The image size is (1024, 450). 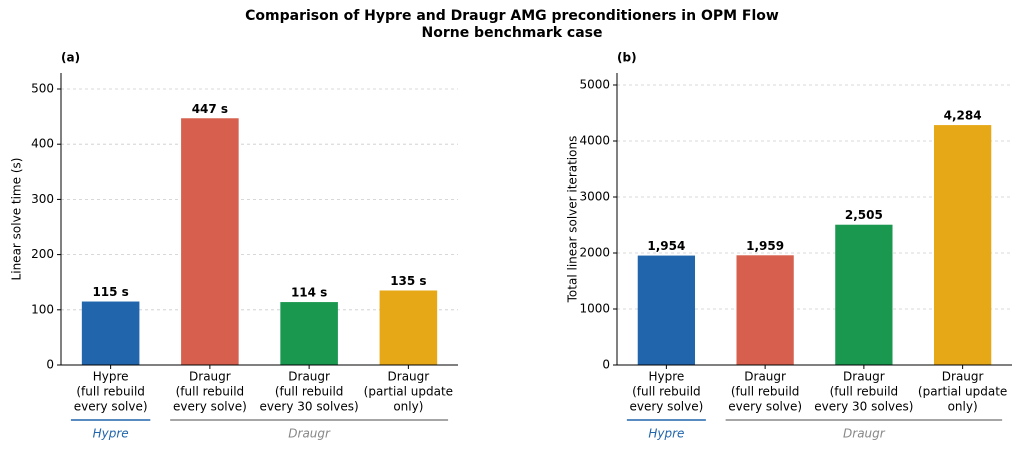 What do you see at coordinates (511, 33) in the screenshot?
I see `figure-title: Norne benchmark case` at bounding box center [511, 33].